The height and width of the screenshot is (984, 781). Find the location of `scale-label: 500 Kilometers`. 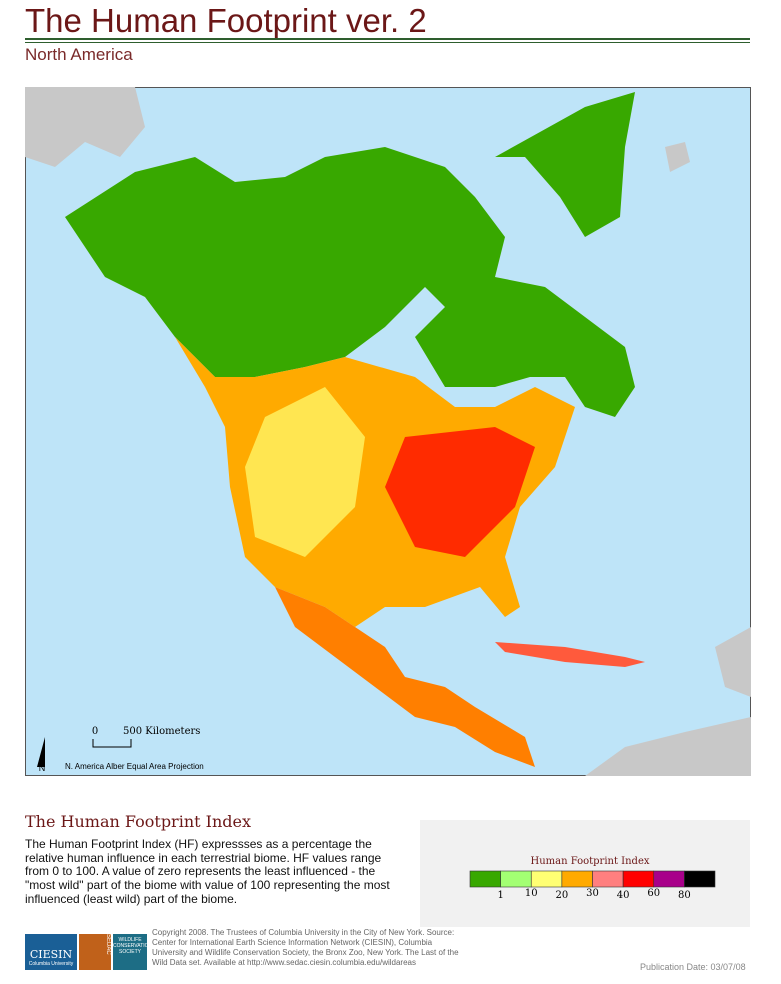

scale-label: 500 Kilometers is located at coordinates (161, 731).